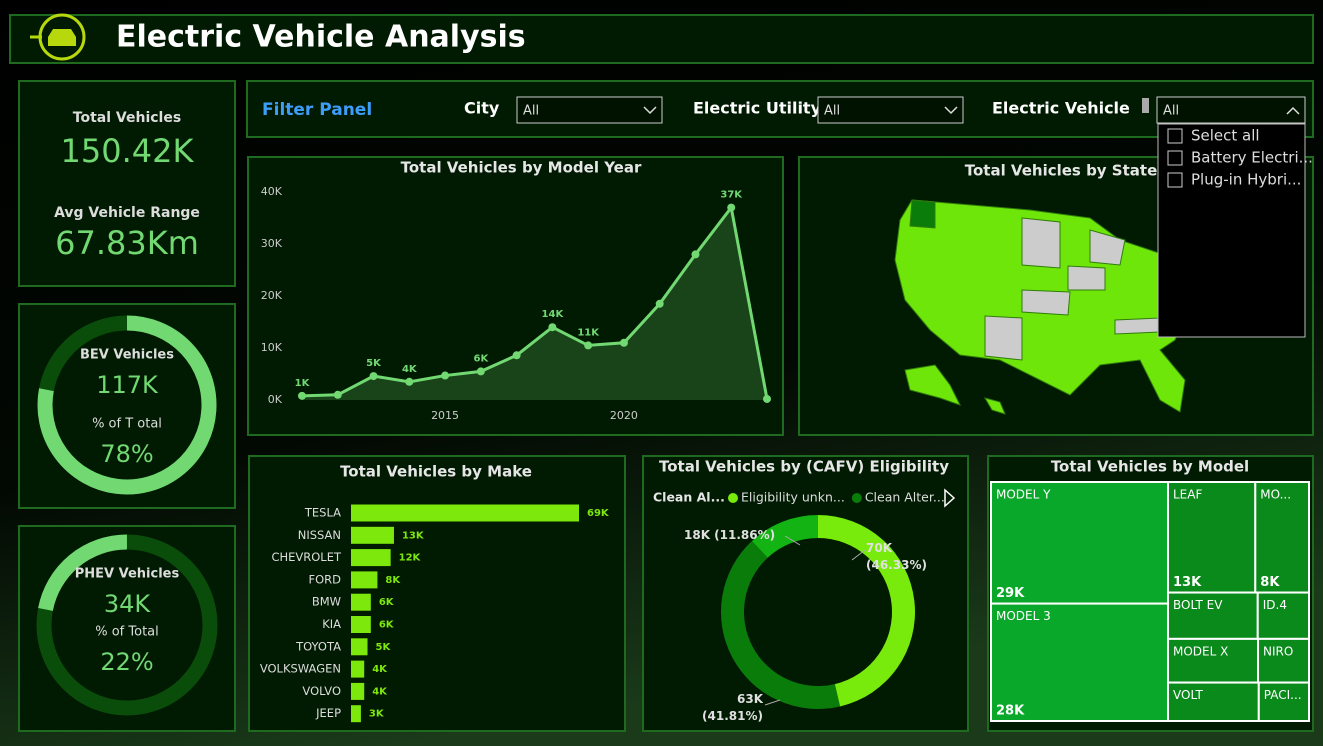 This screenshot has width=1323, height=746. What do you see at coordinates (275, 399) in the screenshot?
I see `y-tick-label: 0K` at bounding box center [275, 399].